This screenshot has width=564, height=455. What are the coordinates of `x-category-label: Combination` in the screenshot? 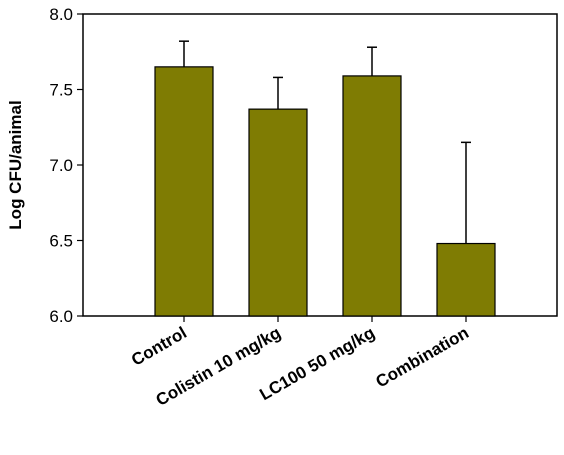 It's located at (422, 357).